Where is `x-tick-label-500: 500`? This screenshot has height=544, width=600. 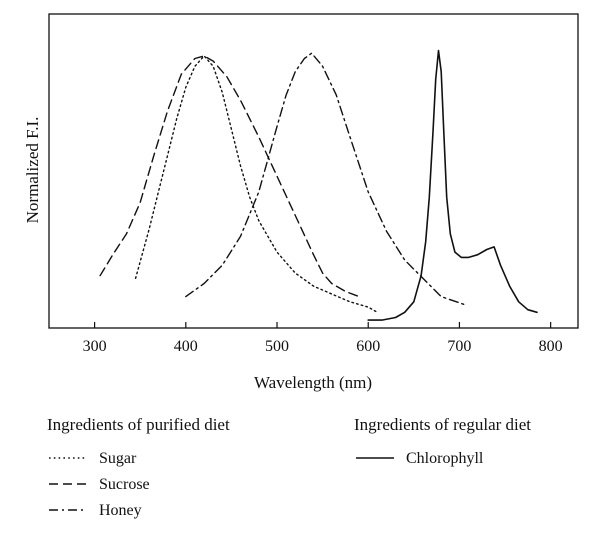 x-tick-label-500: 500 is located at coordinates (277, 346).